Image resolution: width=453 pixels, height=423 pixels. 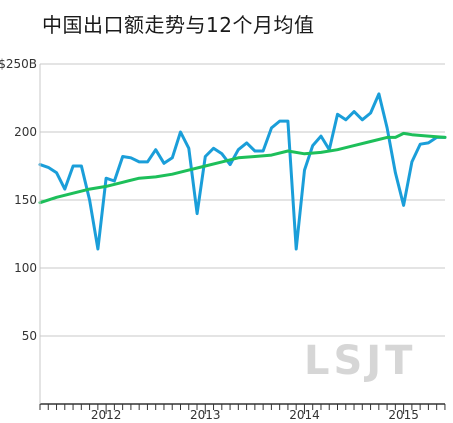 I want to click on x-tick-label: 2015, so click(x=403, y=415).